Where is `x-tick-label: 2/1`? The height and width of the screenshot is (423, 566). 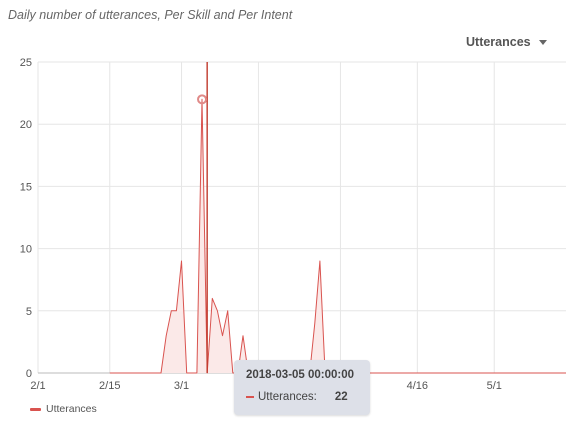
x-tick-label: 2/1 is located at coordinates (37, 386).